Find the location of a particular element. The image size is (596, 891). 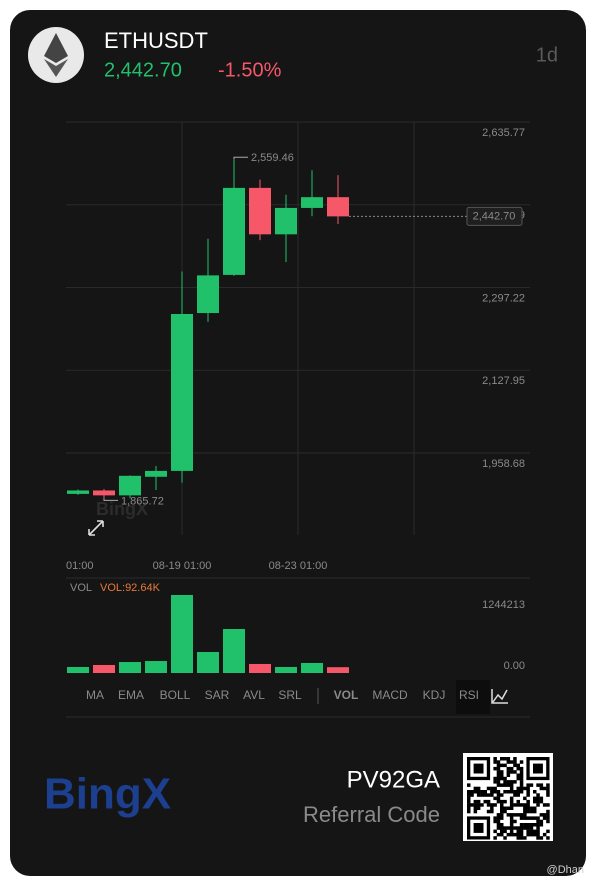

indicator-tab: SAR is located at coordinates (217, 695).